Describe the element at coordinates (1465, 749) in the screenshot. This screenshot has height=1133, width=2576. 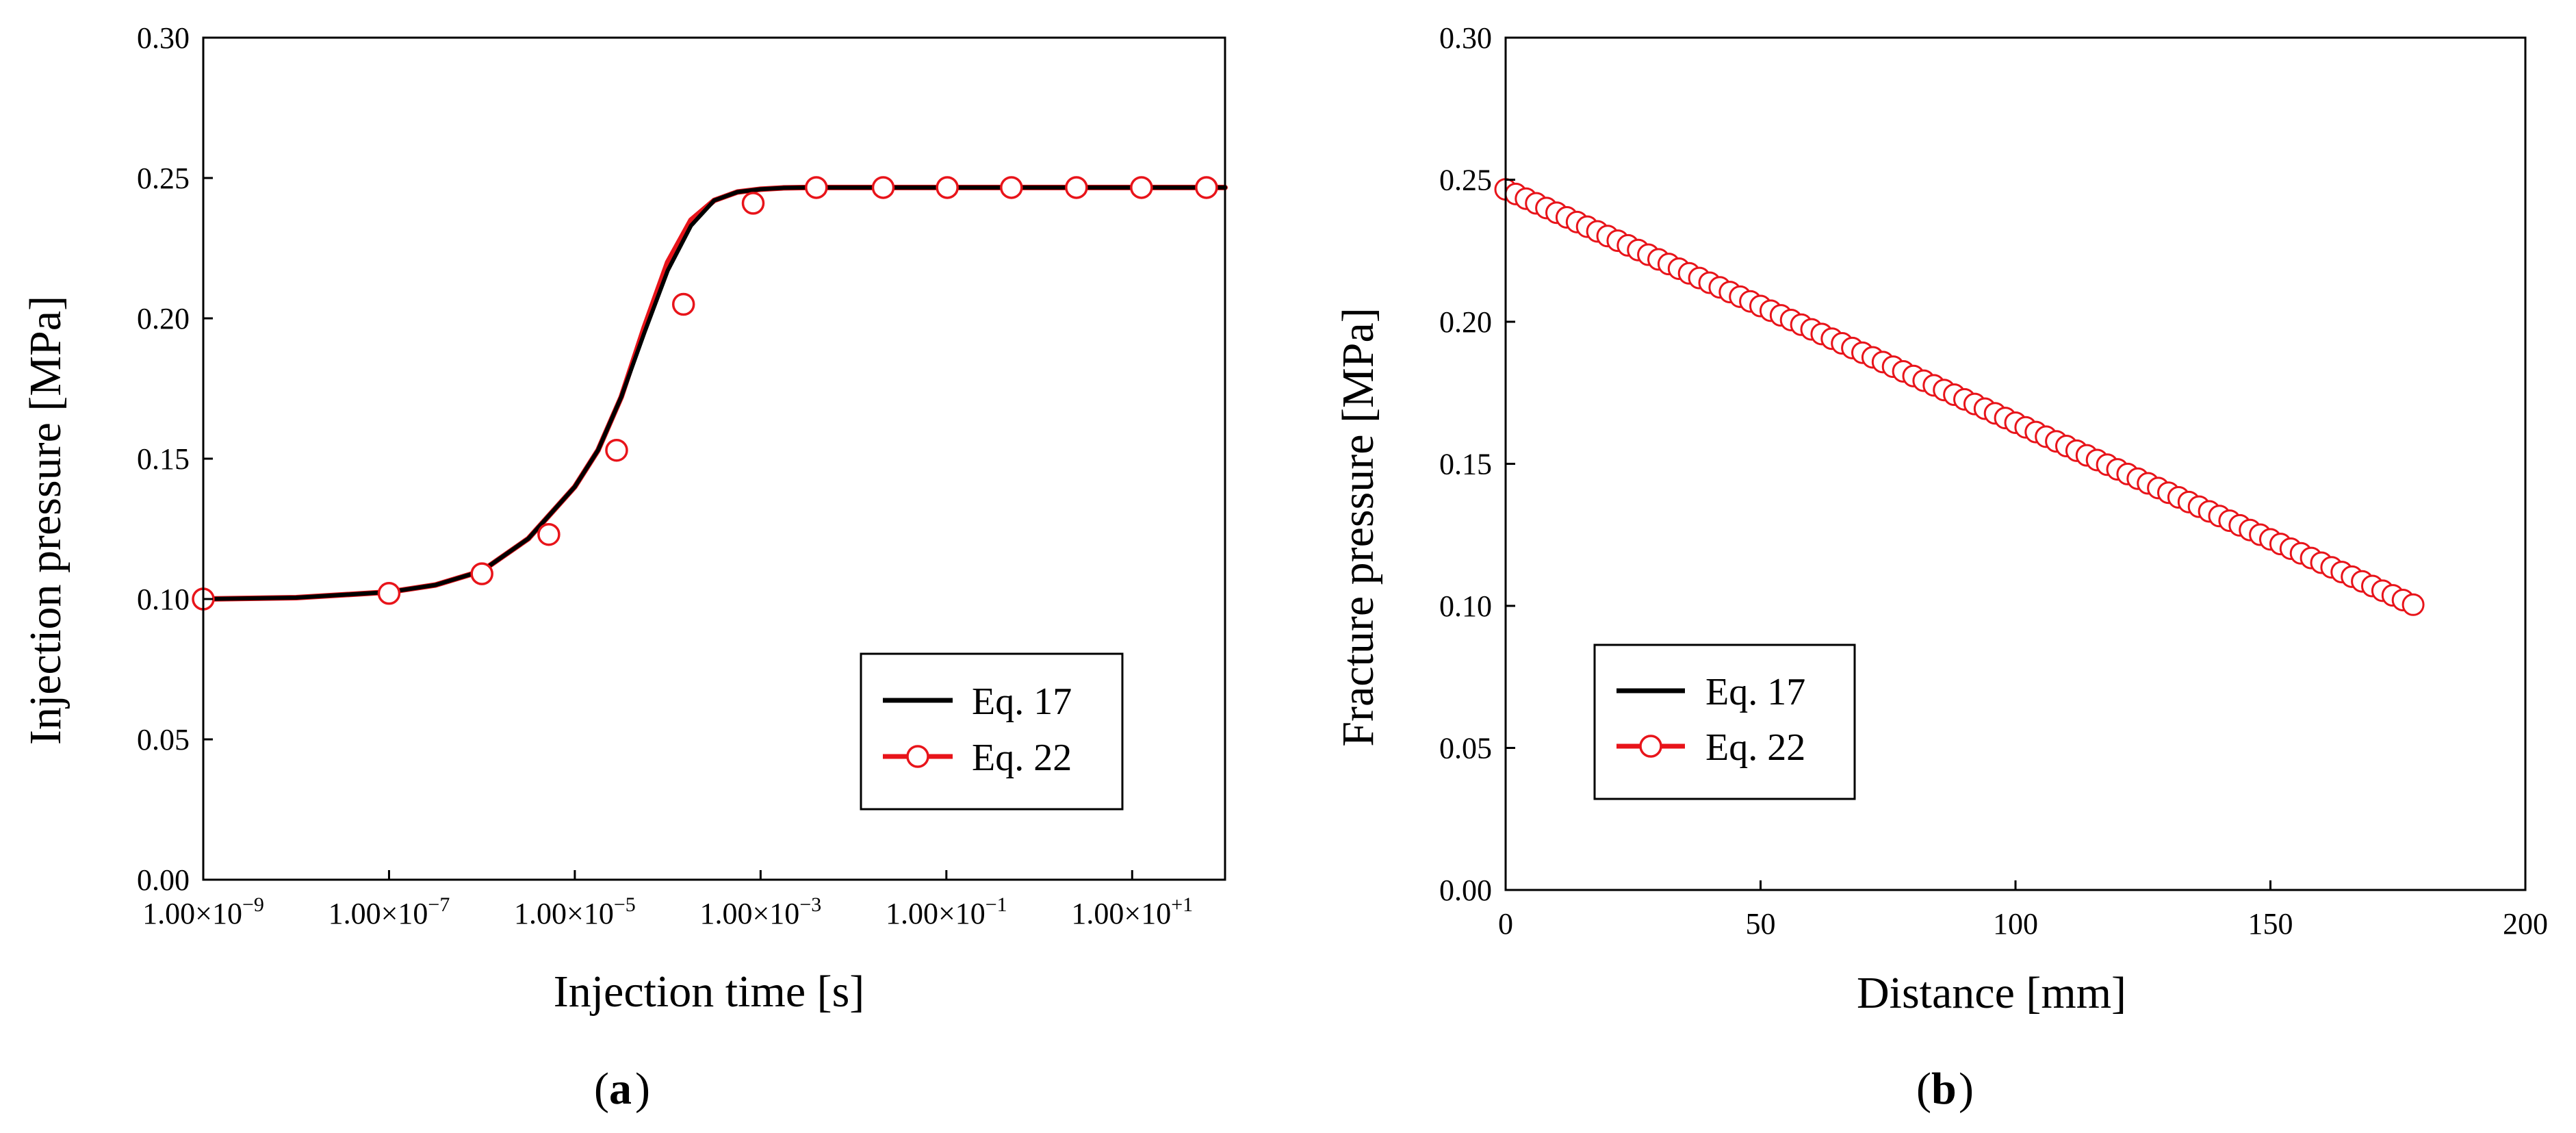
I see `chart-b-y-tick-label: 0.05` at that location.